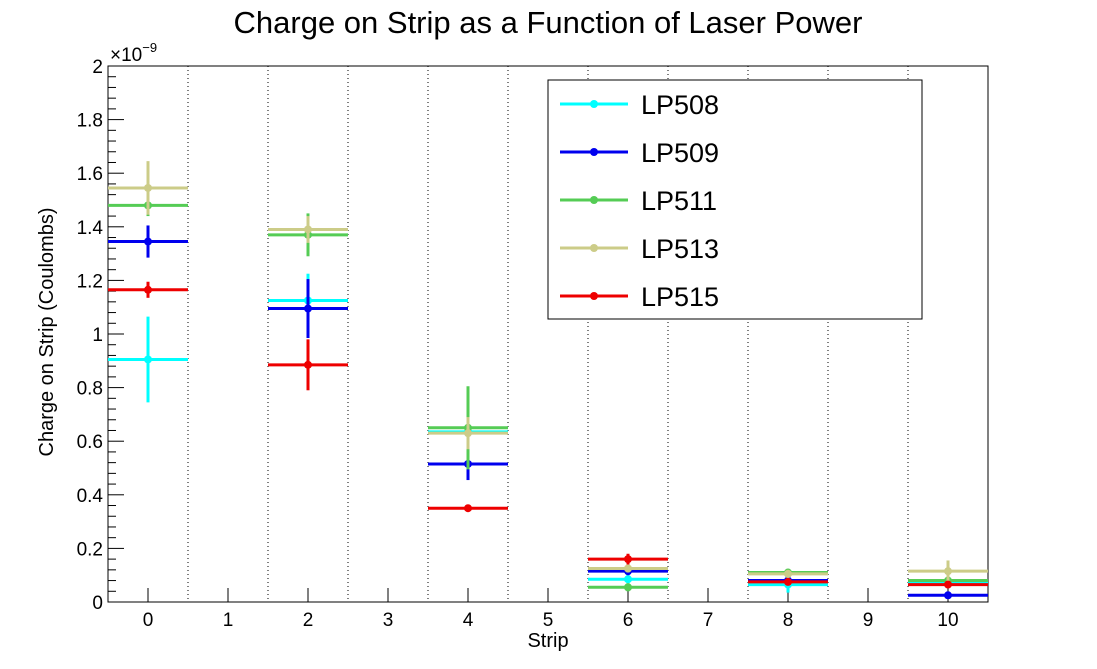 The width and height of the screenshot is (1097, 669). What do you see at coordinates (639, 153) in the screenshot?
I see `legend-item: LP509` at bounding box center [639, 153].